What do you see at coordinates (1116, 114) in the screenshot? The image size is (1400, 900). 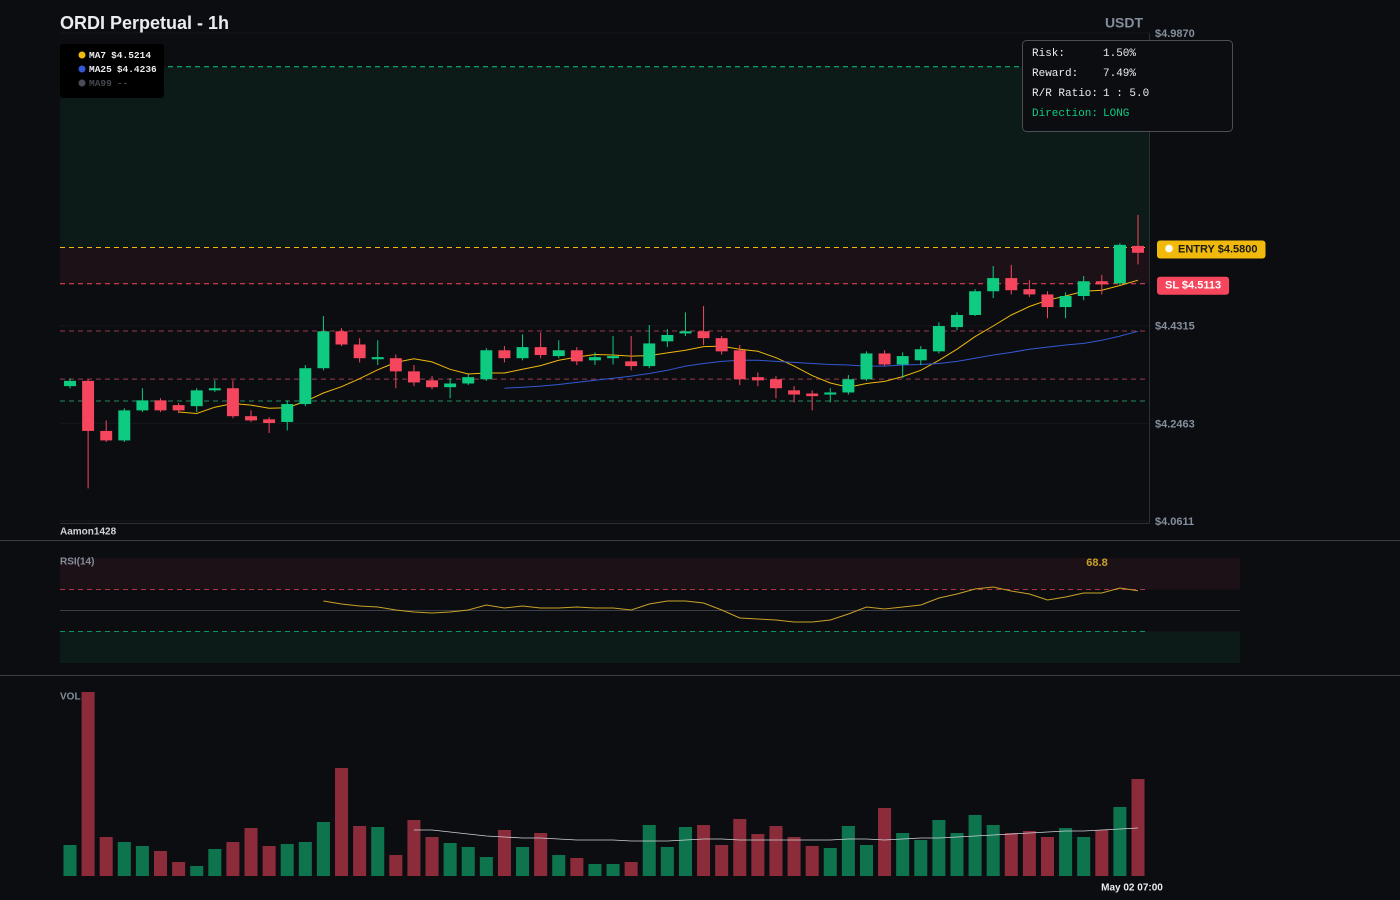 I see `info-value: LONG` at bounding box center [1116, 114].